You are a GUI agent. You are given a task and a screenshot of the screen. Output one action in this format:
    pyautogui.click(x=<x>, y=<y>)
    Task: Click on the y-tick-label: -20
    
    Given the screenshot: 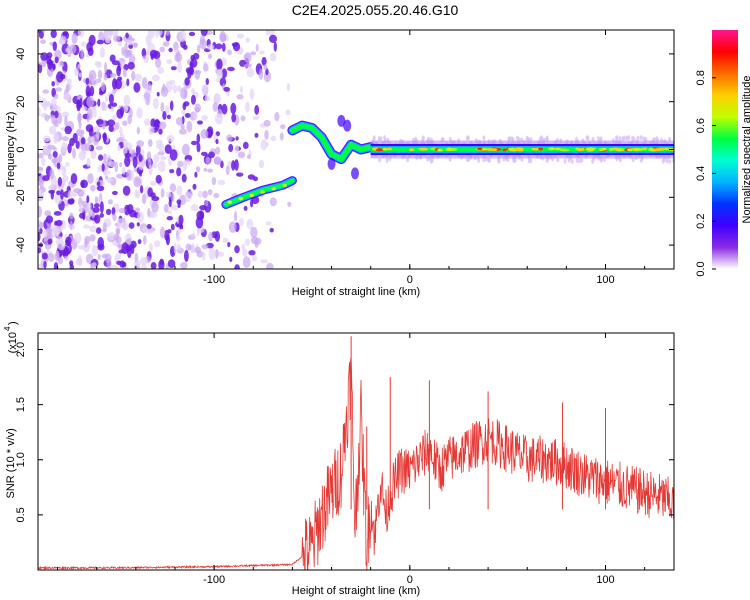 What is the action you would take?
    pyautogui.click(x=21, y=197)
    